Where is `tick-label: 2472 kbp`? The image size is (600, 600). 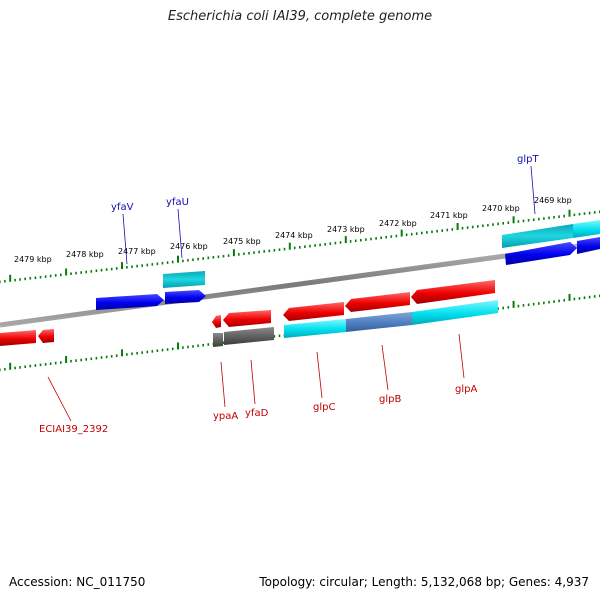
tick-label: 2472 kbp is located at coordinates (398, 223).